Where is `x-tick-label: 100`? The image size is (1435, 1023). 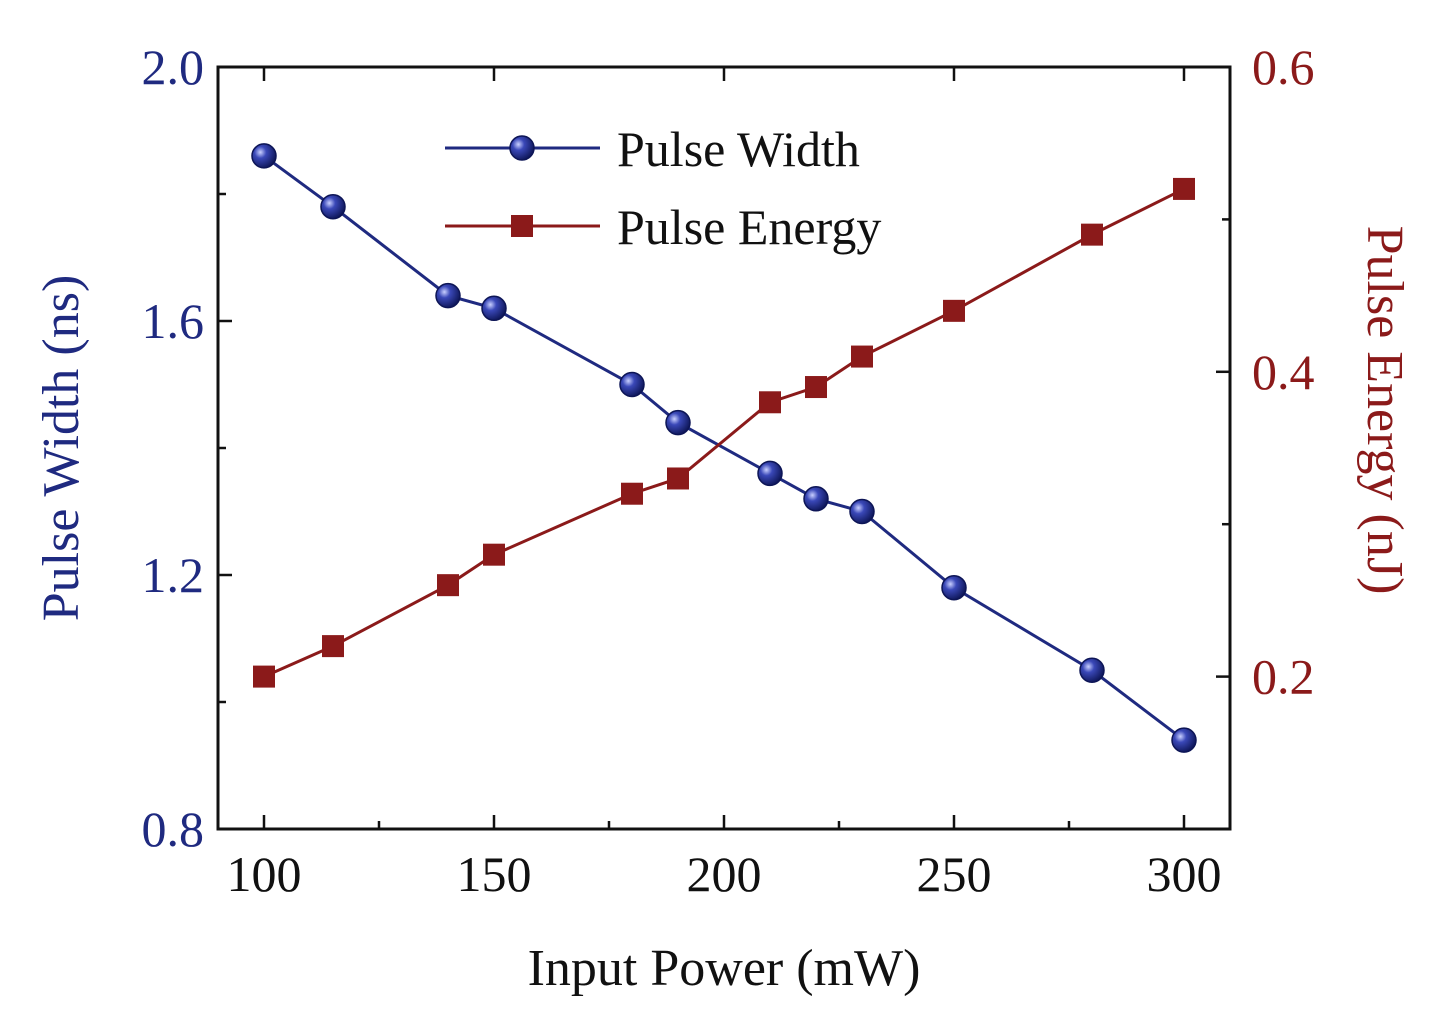
x-tick-label: 100 is located at coordinates (264, 874).